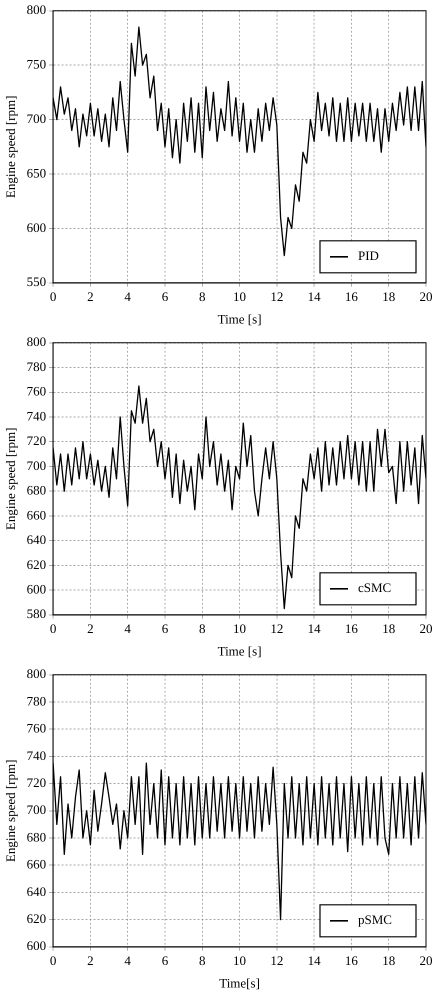 The height and width of the screenshot is (998, 440). Describe the element at coordinates (36, 614) in the screenshot. I see `y-tick-label: 580` at that location.